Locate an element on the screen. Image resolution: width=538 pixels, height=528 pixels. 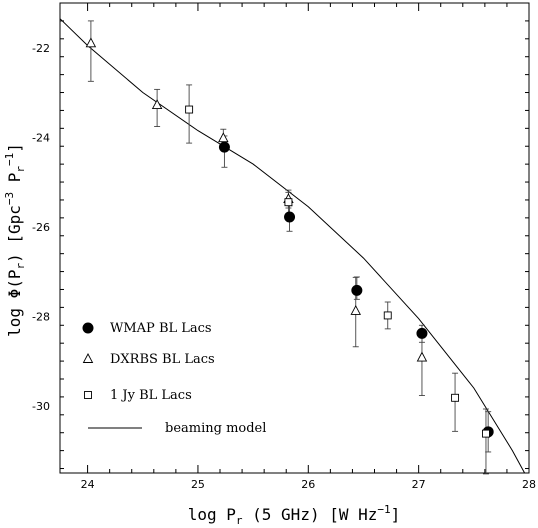
x-tick-label: 27 is located at coordinates (419, 484).